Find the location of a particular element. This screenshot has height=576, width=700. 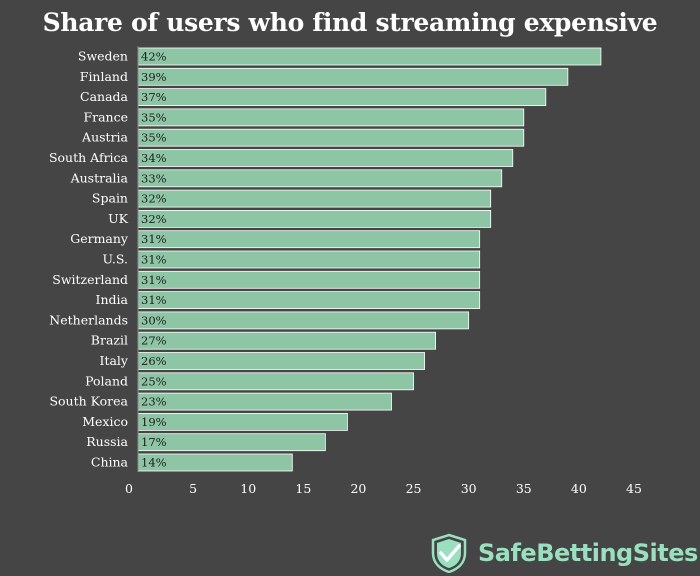

x-tick-label: 40 is located at coordinates (579, 488).